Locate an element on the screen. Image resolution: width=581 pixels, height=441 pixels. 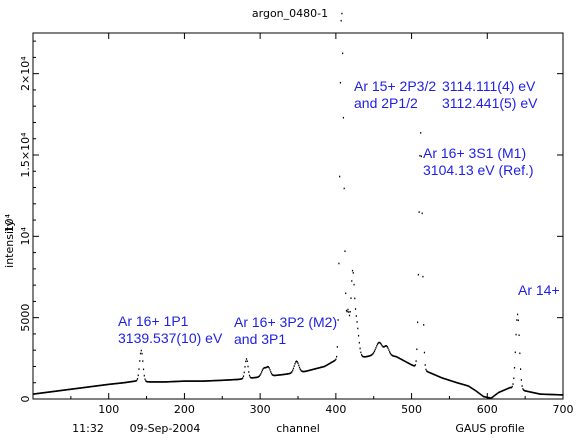
footer-time: 11:32 is located at coordinates (88, 428).